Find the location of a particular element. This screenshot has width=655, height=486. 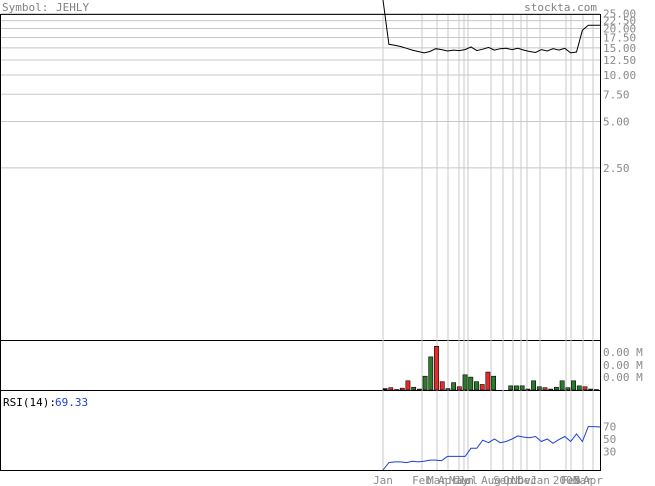

price-tick-label: 15.00 is located at coordinates (619, 48).